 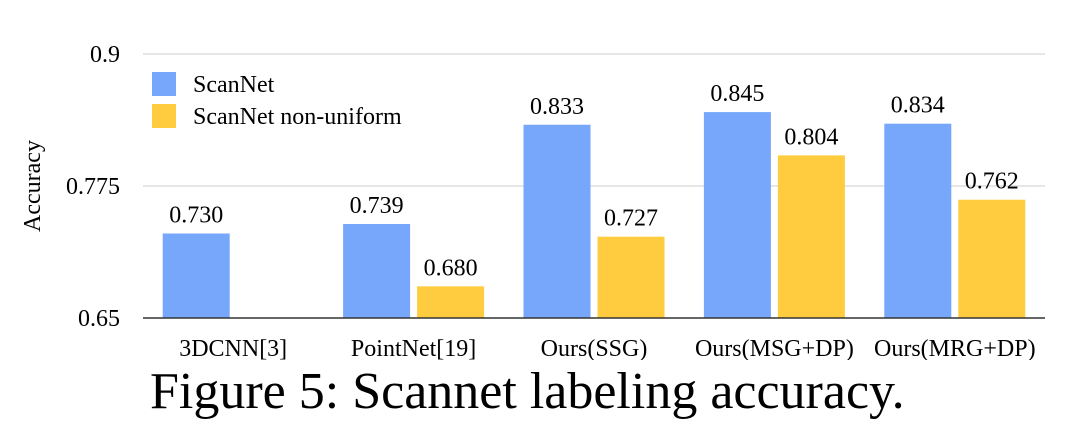 What do you see at coordinates (992, 182) in the screenshot?
I see `data-label: 0.762` at bounding box center [992, 182].